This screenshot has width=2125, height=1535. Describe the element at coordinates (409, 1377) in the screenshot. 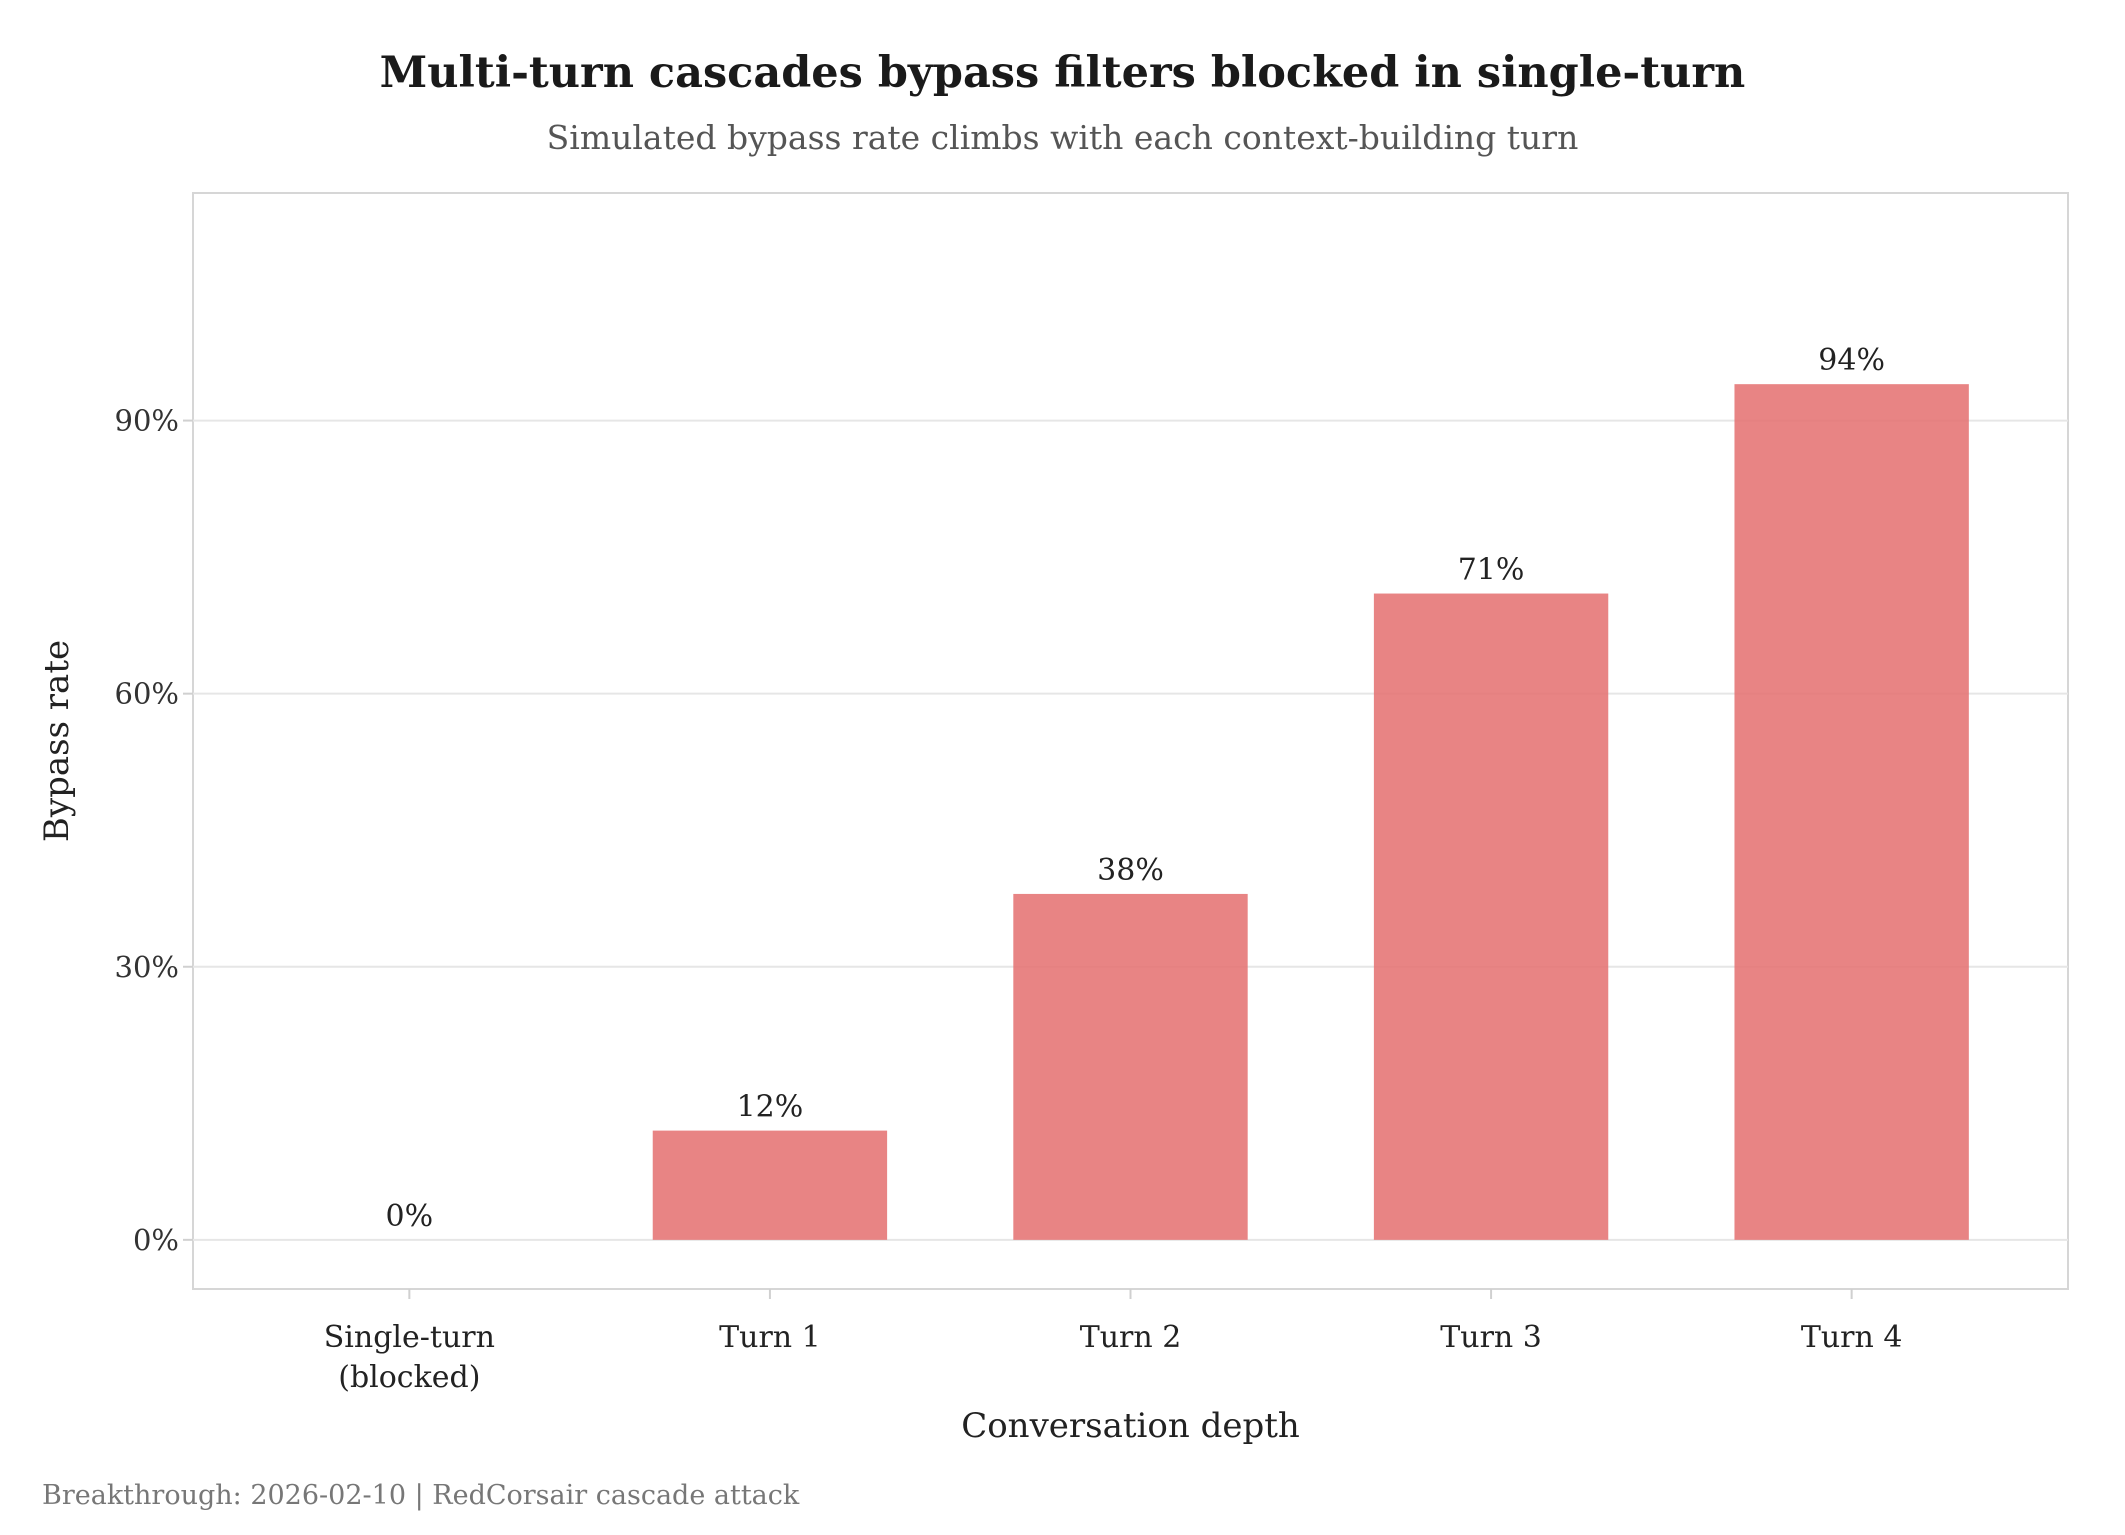

I see `x-tick-label: (blocked)` at that location.